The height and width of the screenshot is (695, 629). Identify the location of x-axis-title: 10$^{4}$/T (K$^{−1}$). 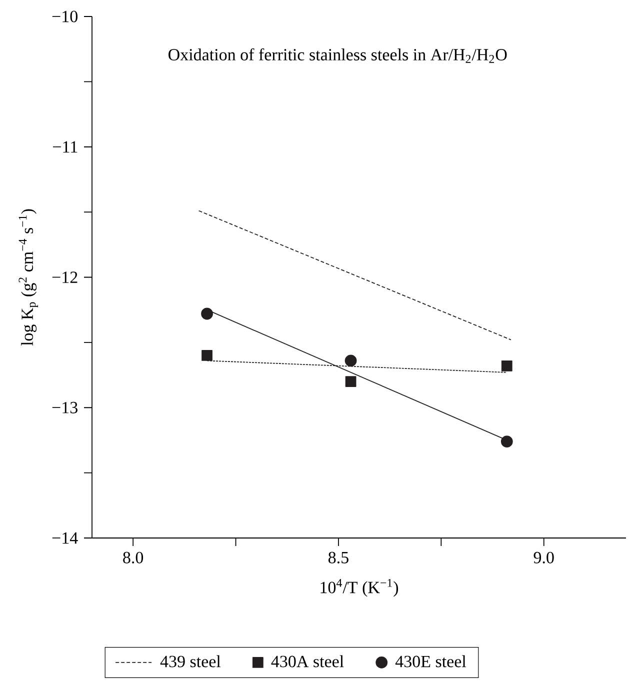
(359, 587).